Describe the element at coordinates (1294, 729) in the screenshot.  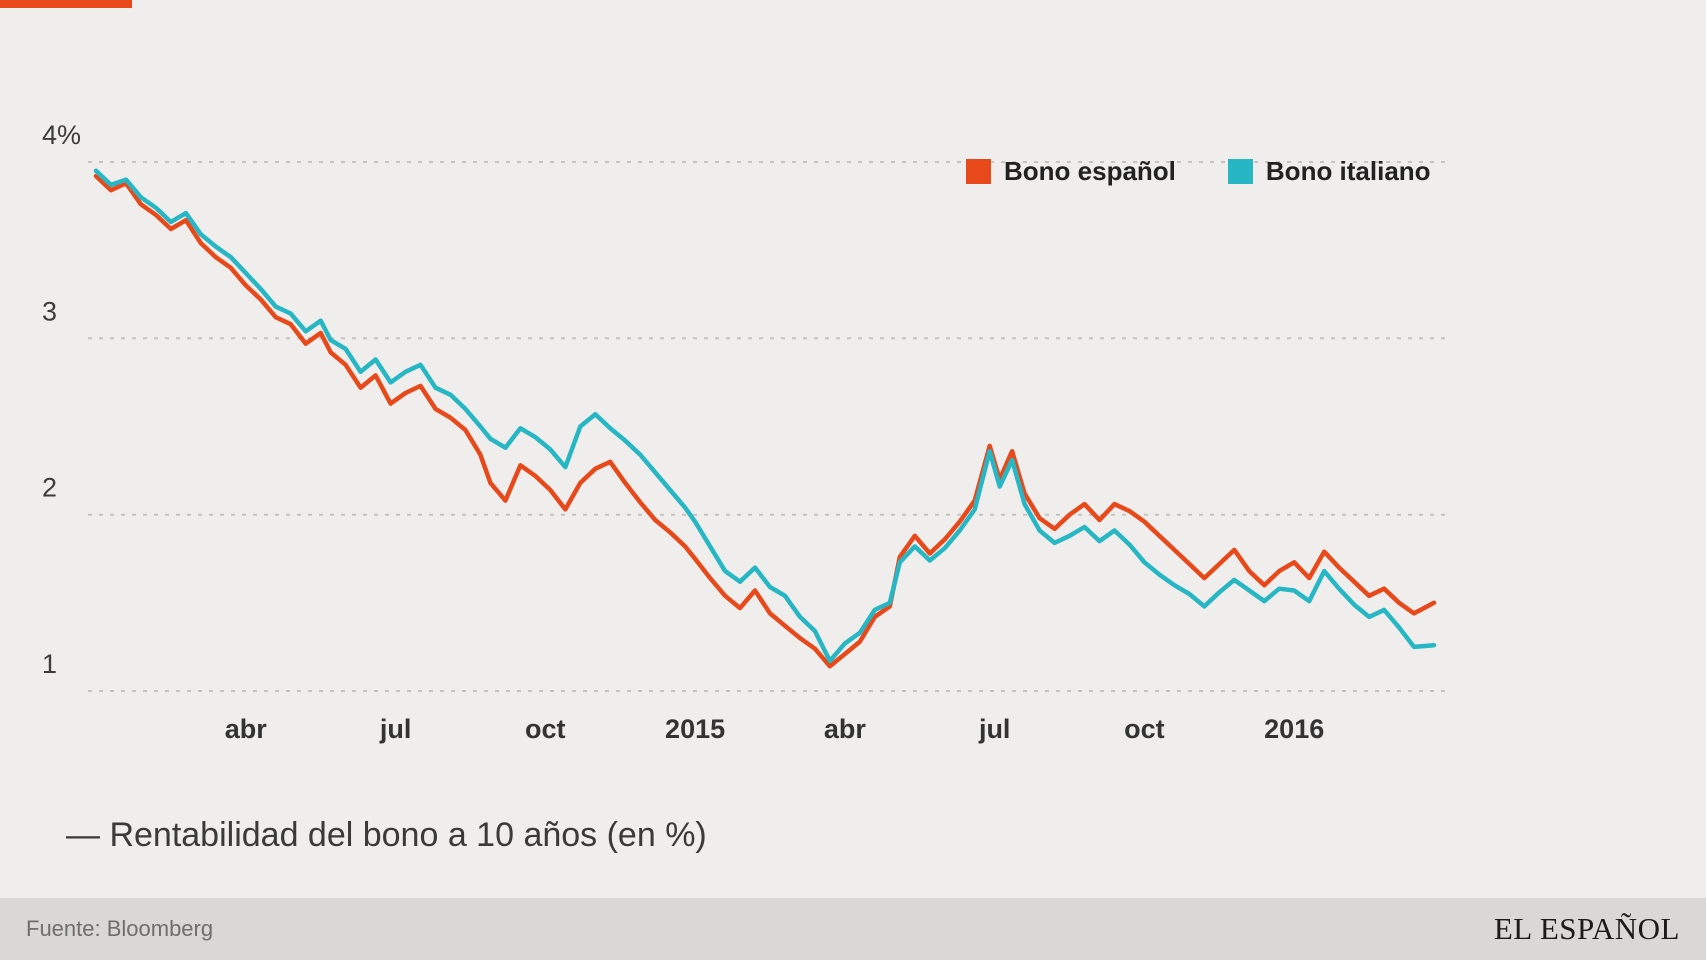
I see `x-tick-label: 2016` at that location.